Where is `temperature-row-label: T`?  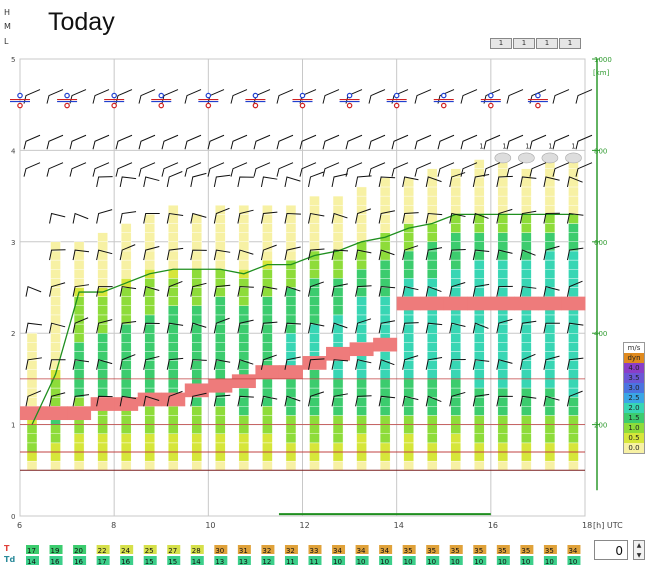 temperature-row-label: T is located at coordinates (7, 548).